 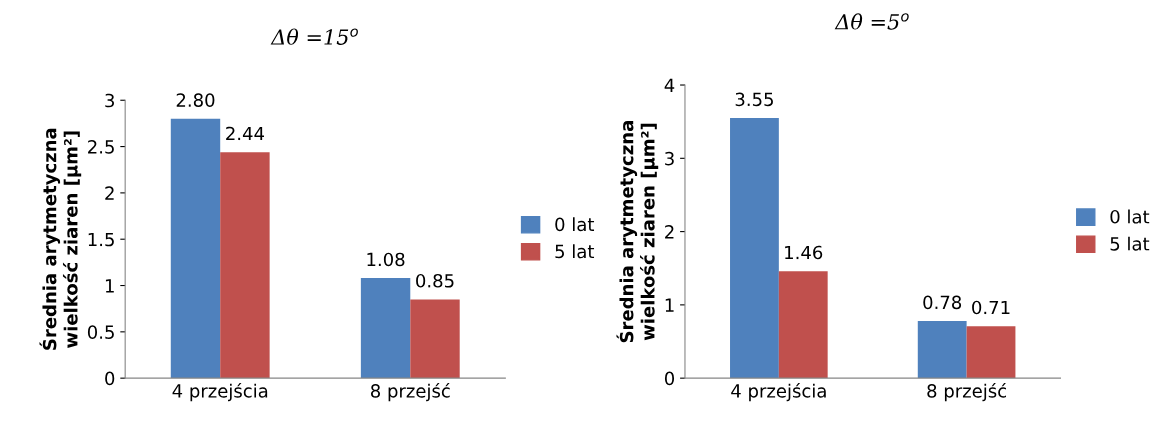 I want to click on data-label: 0.71, so click(x=991, y=307).